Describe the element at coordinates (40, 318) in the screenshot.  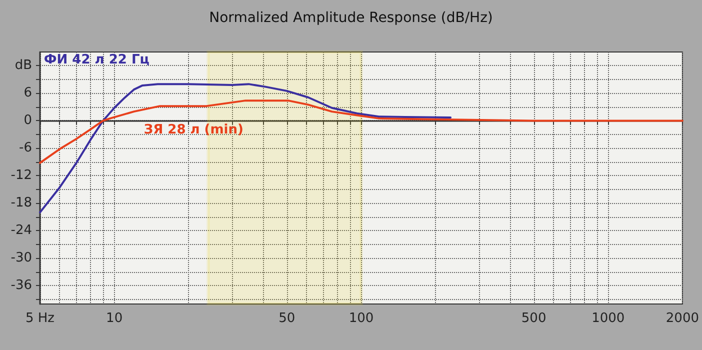
I see `x-tick-label: 5 Hz` at that location.